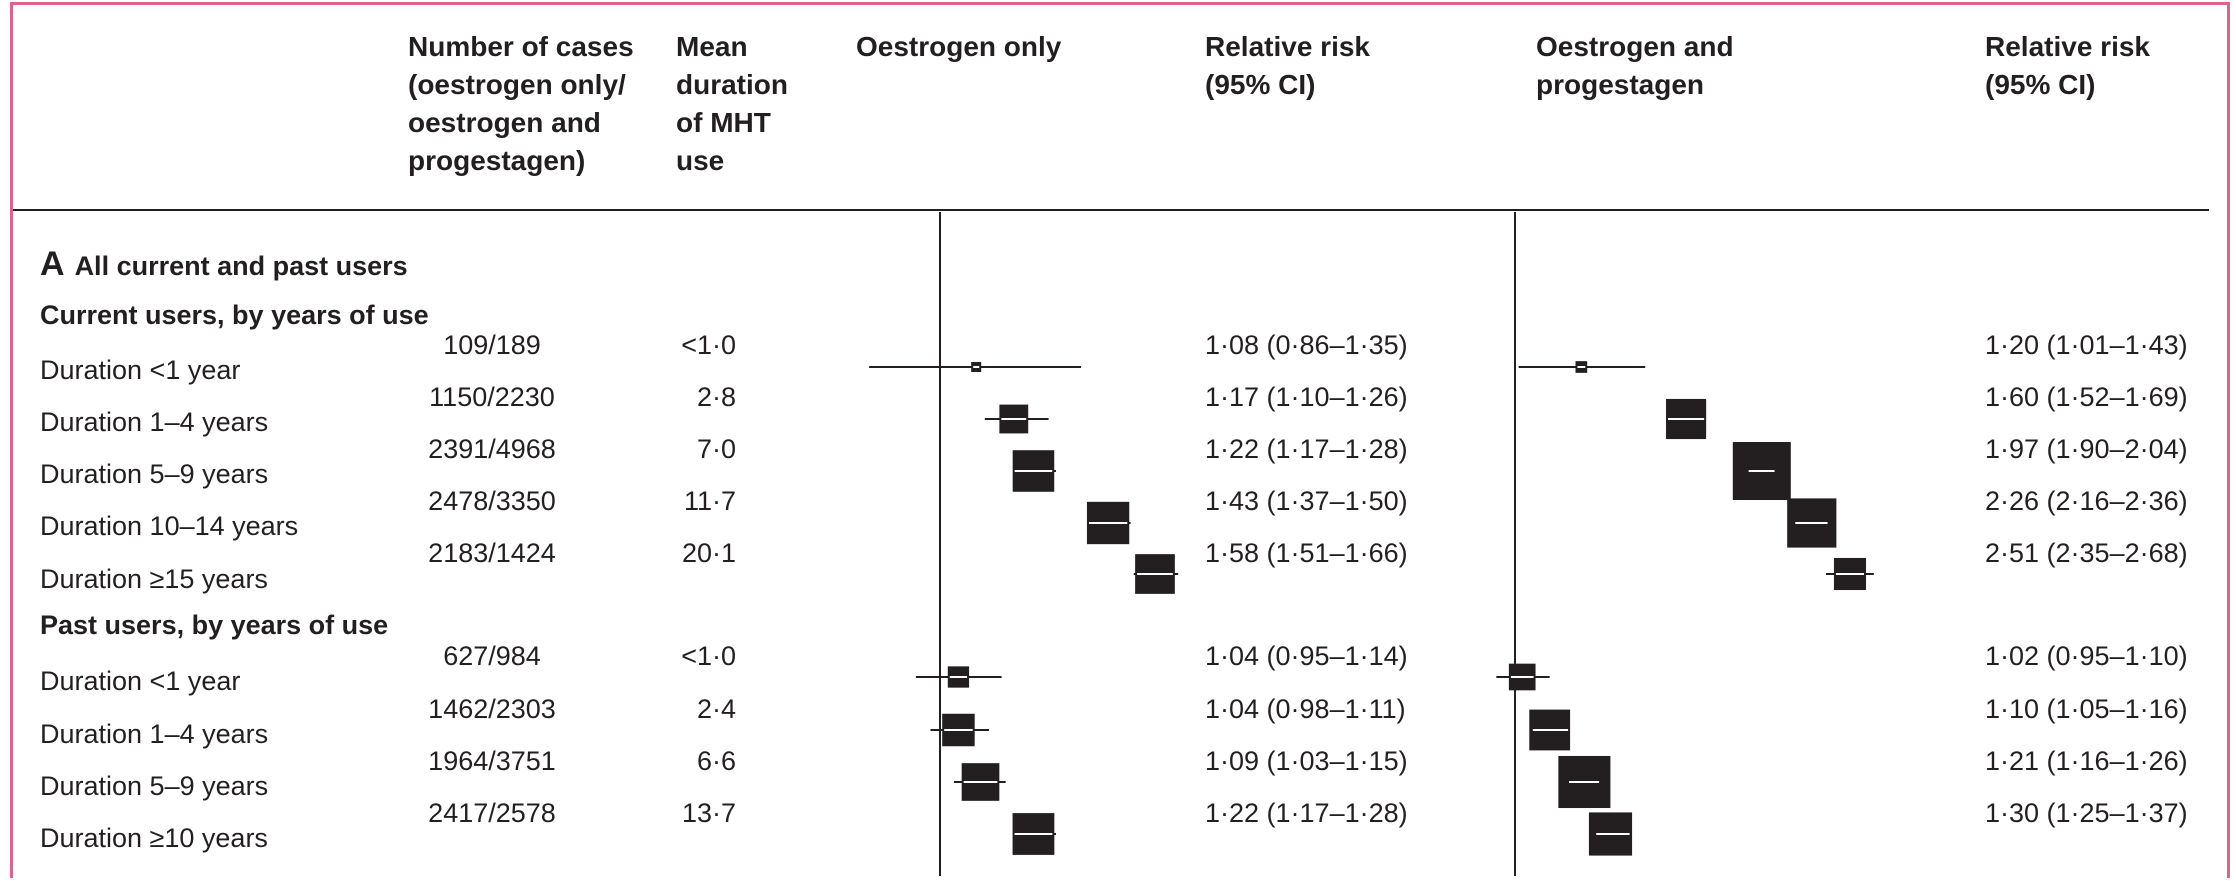 Image resolution: width=2236 pixels, height=881 pixels. Describe the element at coordinates (492, 345) in the screenshot. I see `row-cases: 109/189` at that location.